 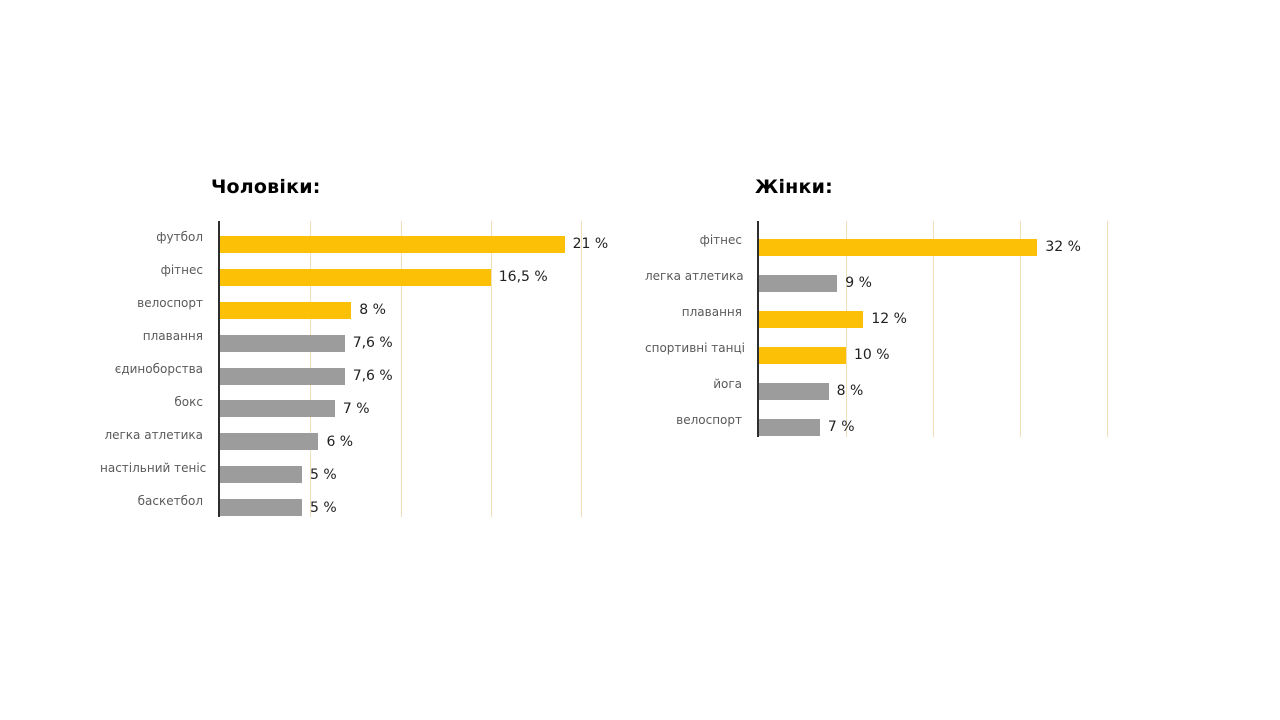 I want to click on value-label: 16,5 %, so click(x=523, y=277).